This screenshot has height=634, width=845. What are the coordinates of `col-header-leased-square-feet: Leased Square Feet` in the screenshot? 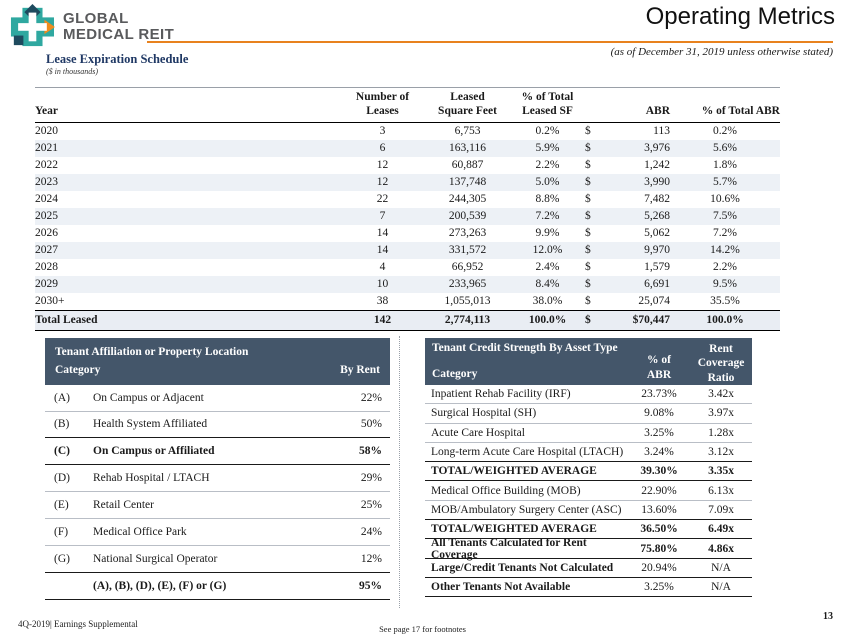 It's located at (467, 105).